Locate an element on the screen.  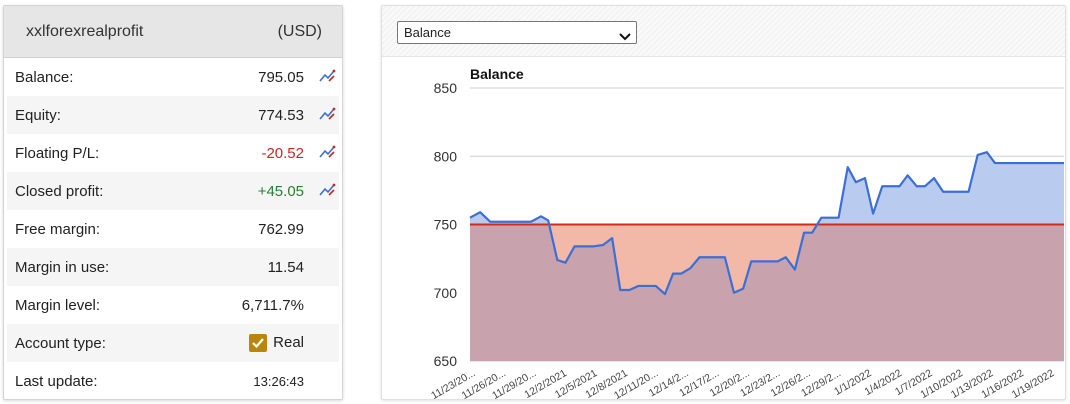
y-tick-label: 700 is located at coordinates (446, 293).